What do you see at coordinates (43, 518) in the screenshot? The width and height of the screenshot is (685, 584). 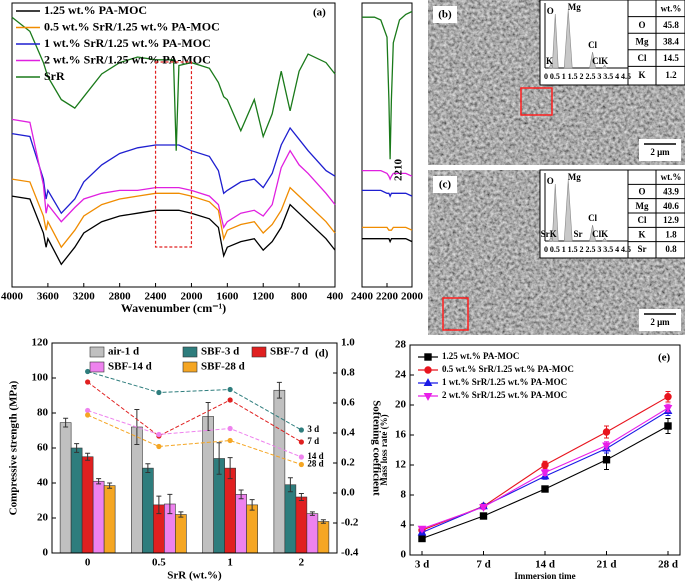 I see `y-tick-label: 20` at bounding box center [43, 518].